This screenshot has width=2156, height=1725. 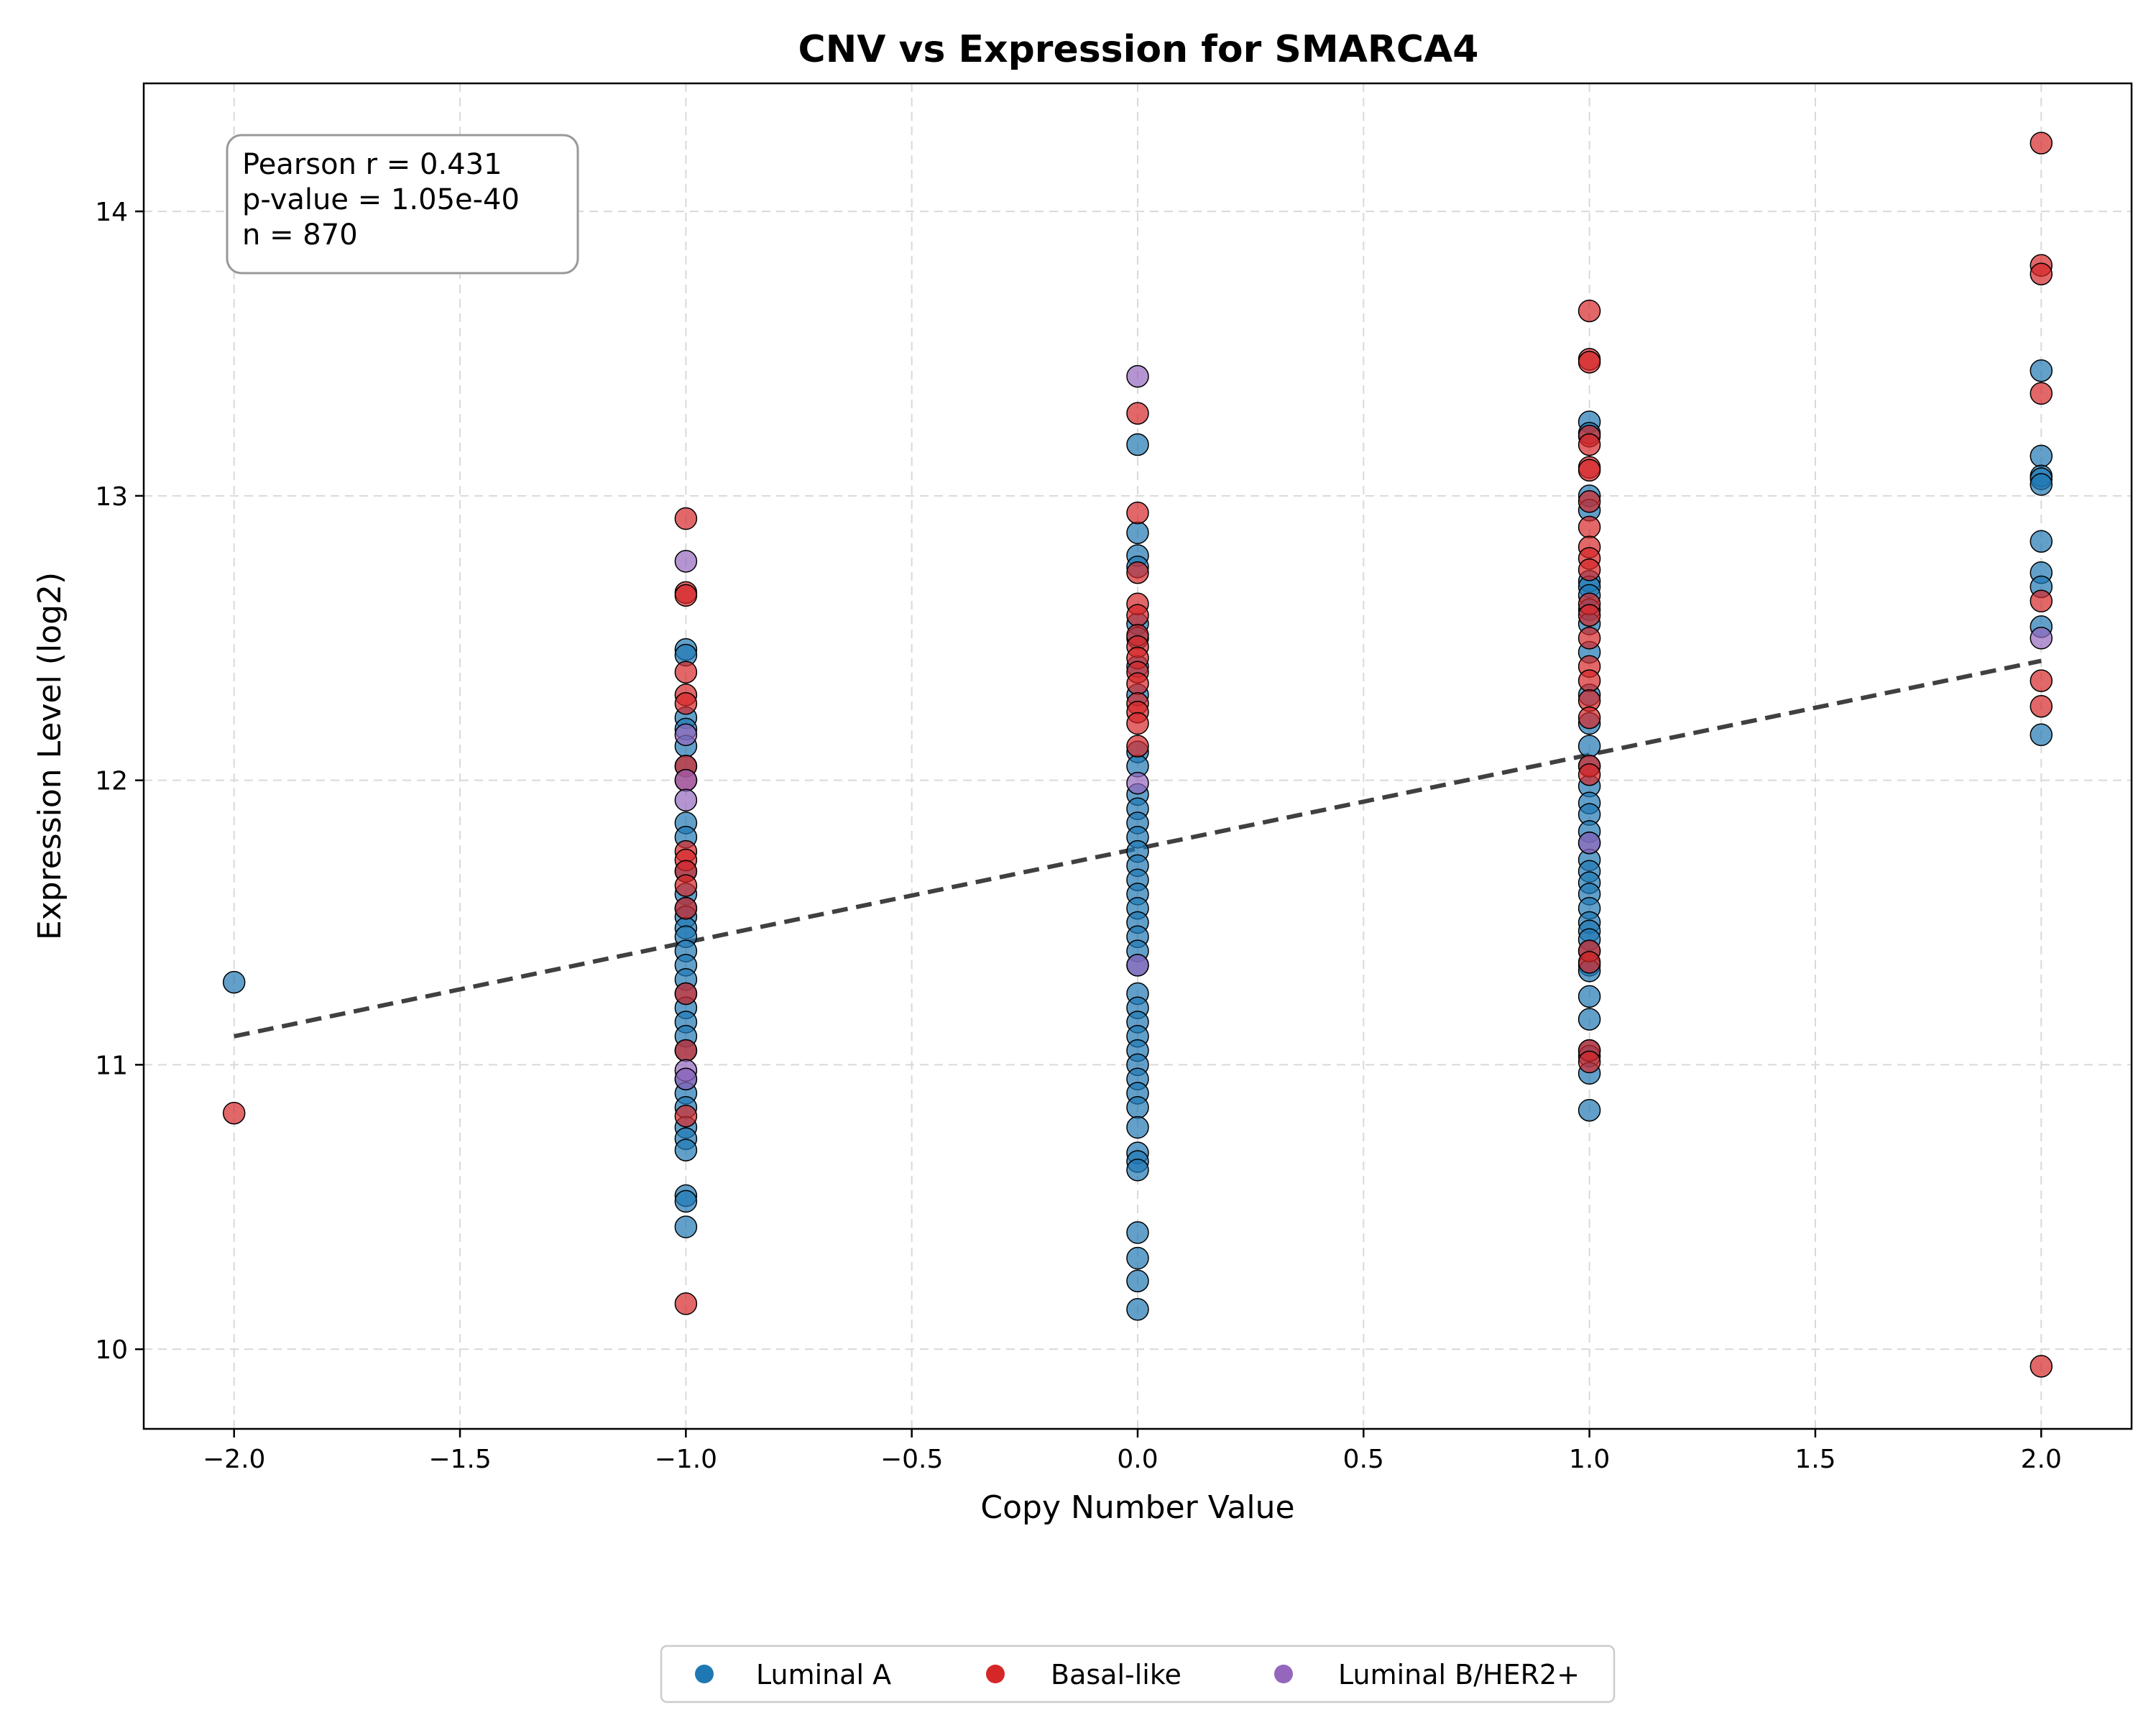 What do you see at coordinates (459, 1459) in the screenshot?
I see `x-tick-label: −1.5` at bounding box center [459, 1459].